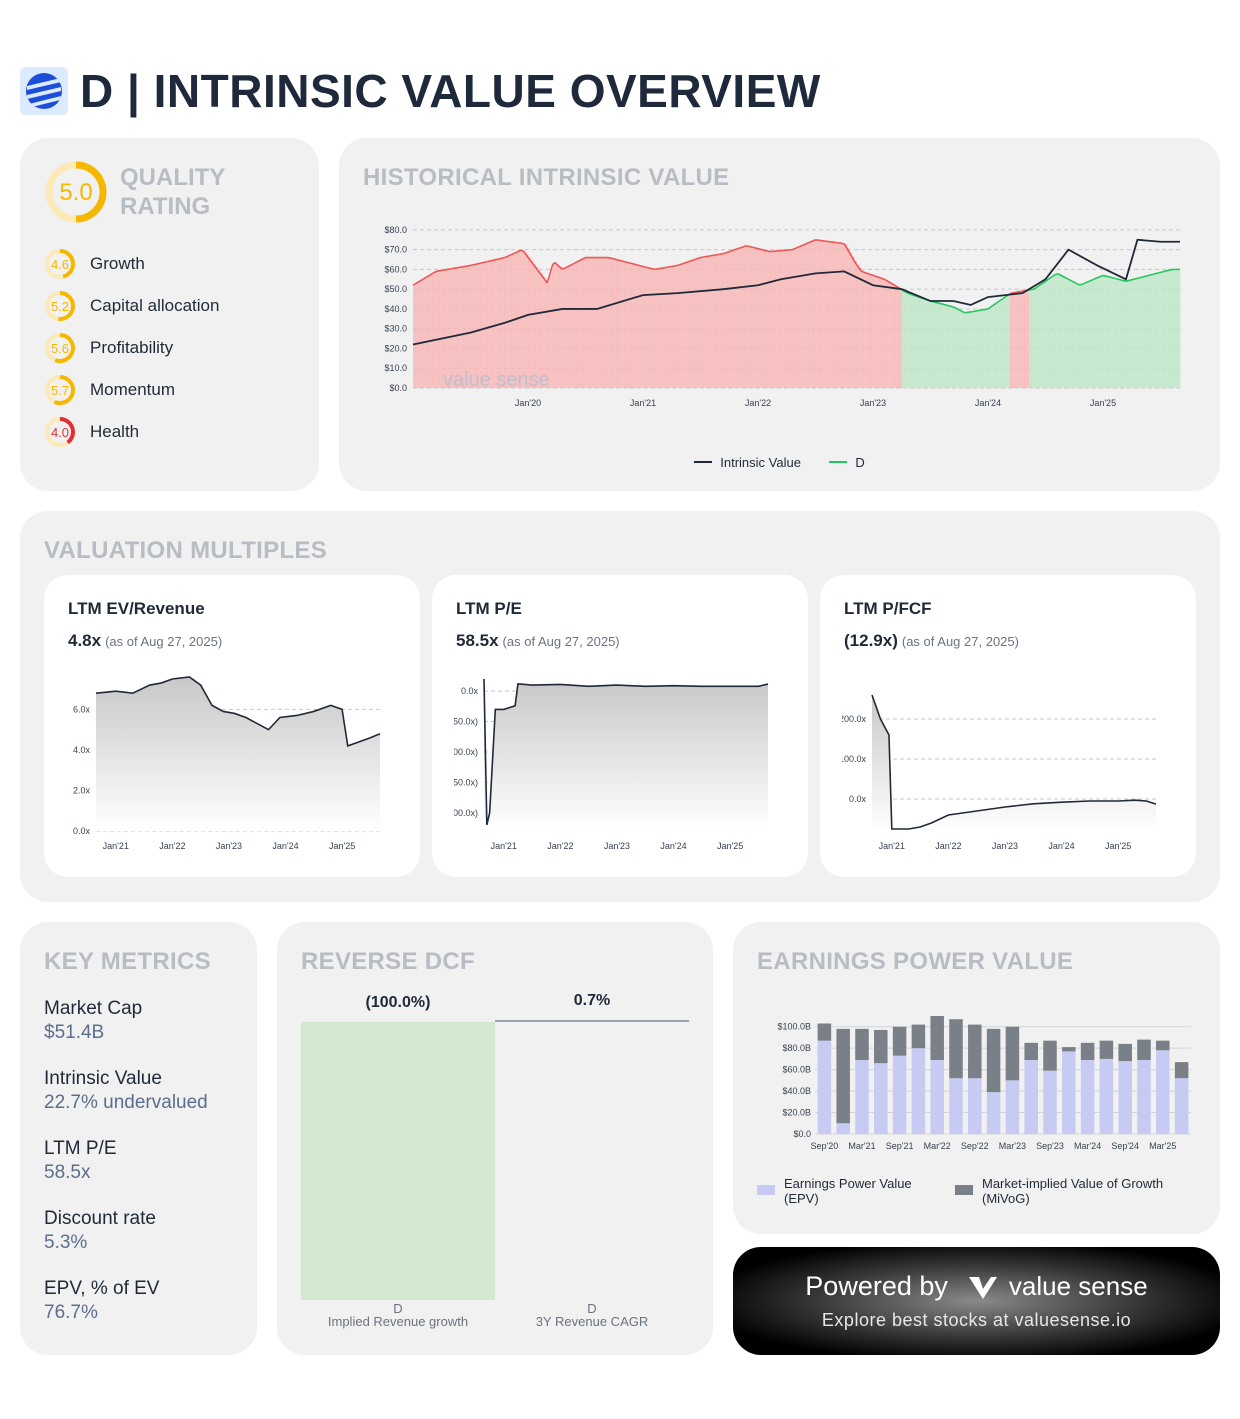  Describe the element at coordinates (395, 250) in the screenshot. I see `y-tick-label: $70.0` at that location.